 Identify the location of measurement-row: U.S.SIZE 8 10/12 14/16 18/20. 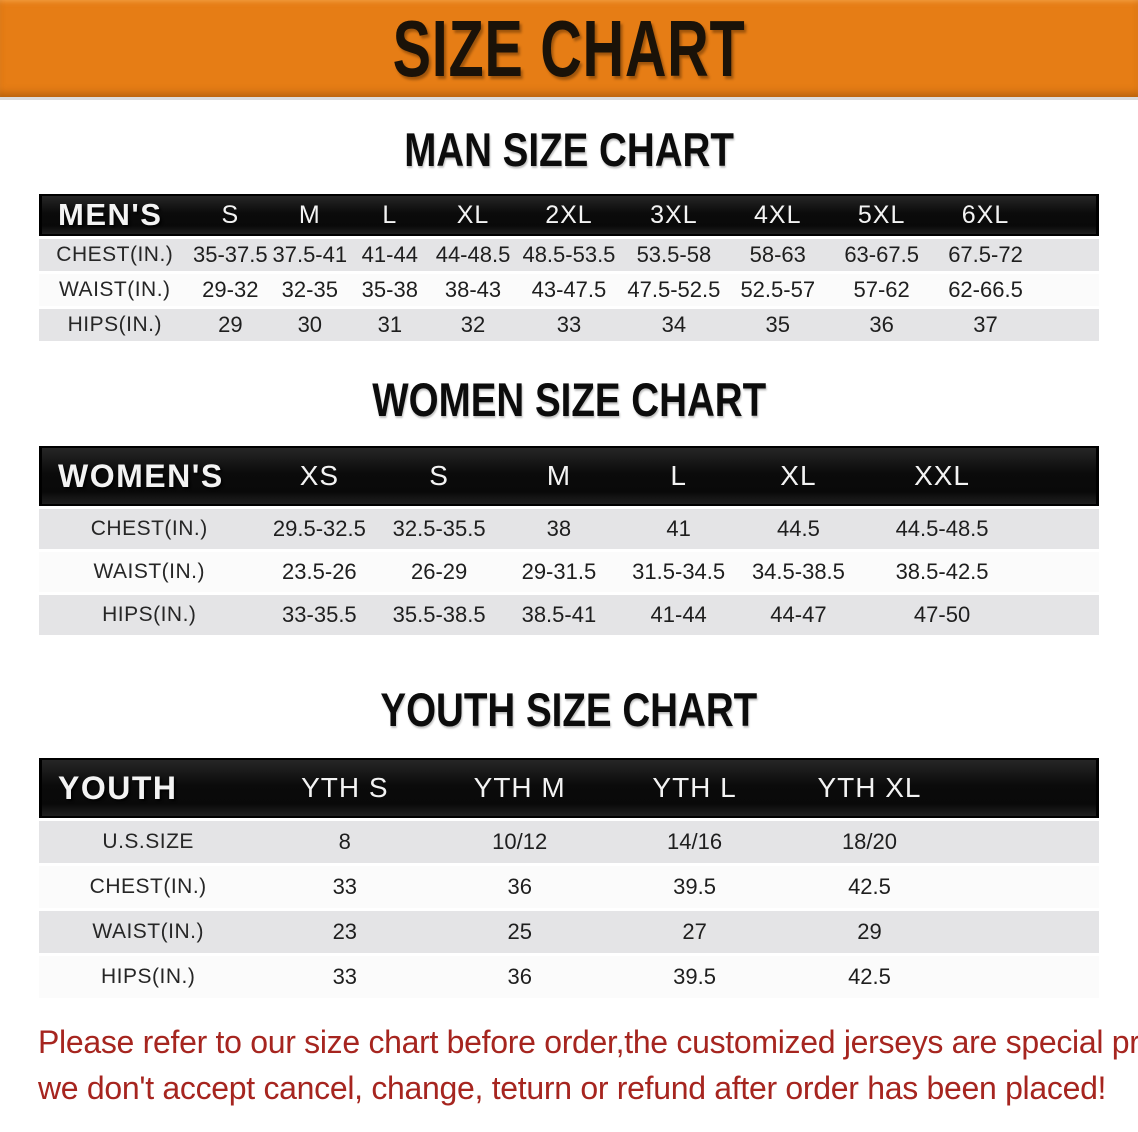
(569, 842).